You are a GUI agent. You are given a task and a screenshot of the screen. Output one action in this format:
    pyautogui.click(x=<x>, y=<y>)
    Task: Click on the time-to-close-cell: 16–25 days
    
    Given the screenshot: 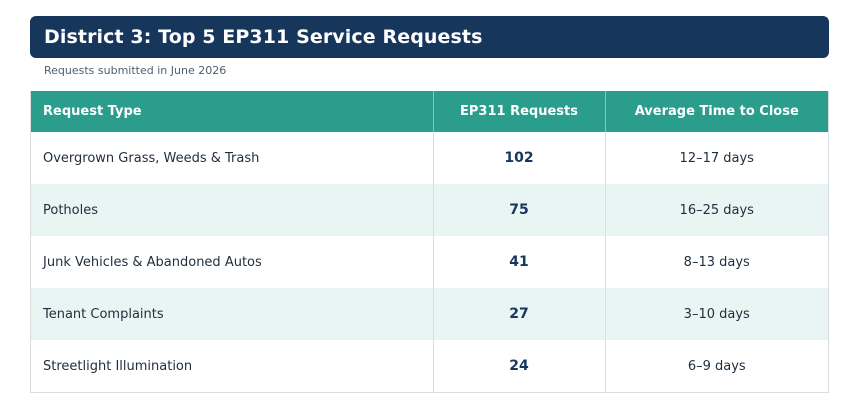 What is the action you would take?
    pyautogui.click(x=716, y=210)
    